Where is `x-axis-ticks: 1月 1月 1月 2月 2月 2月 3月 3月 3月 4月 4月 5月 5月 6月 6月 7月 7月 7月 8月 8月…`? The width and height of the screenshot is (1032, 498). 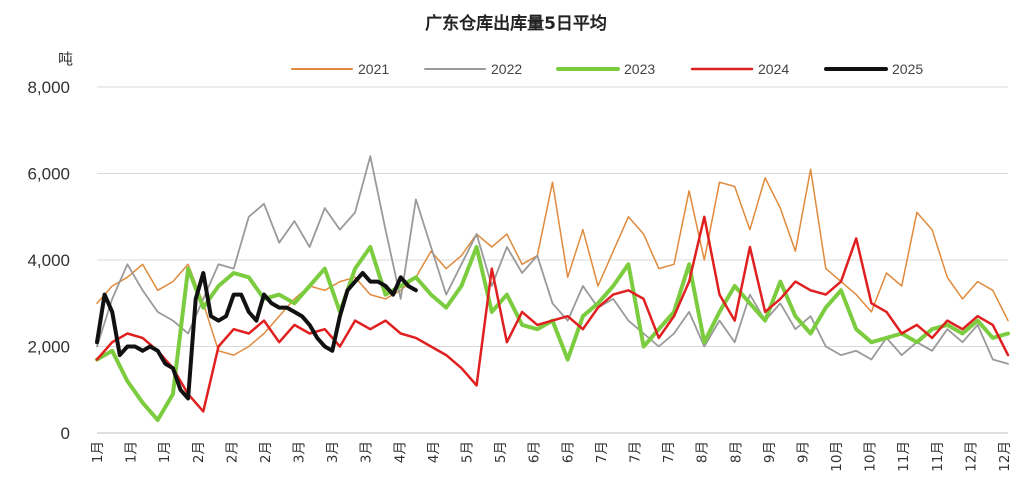
x-axis-ticks: 1月 1月 1月 2月 2月 2月 3月 3月 3月 4月 4月 5月 5月 6月 6月 7月 7月 7月 8月 8月… is located at coordinates (551, 456).